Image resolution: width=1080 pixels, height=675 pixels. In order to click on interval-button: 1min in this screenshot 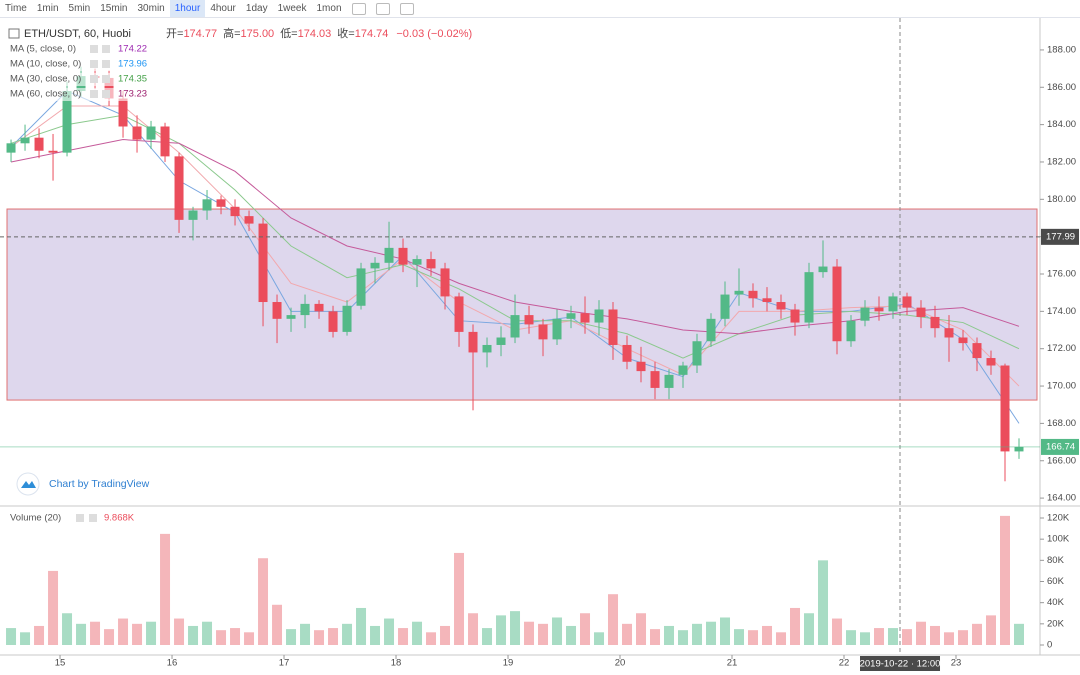, I will do `click(47, 8)`.